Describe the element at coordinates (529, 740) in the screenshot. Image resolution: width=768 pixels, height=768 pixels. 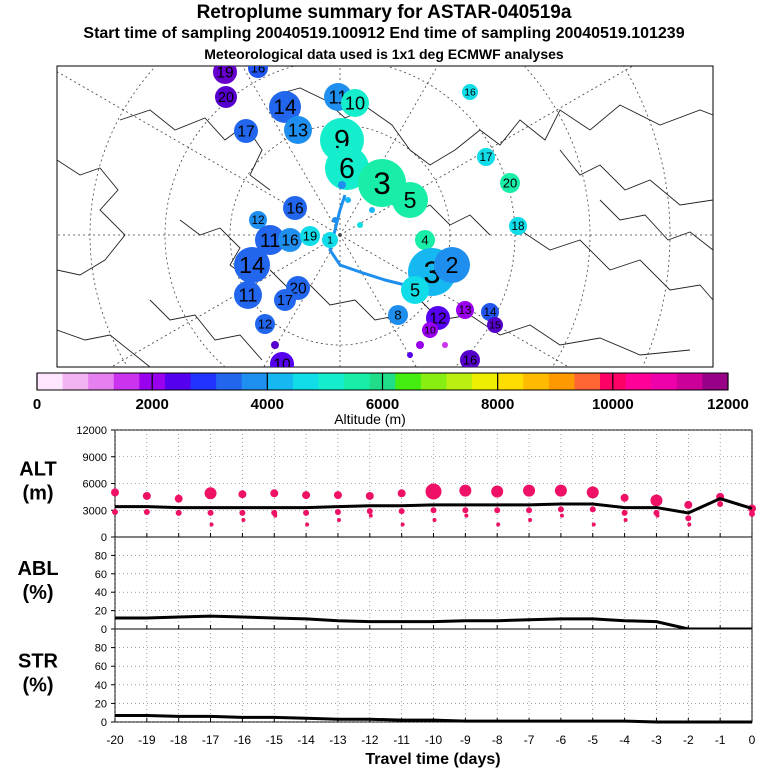
I see `x-tick-label: -7` at that location.